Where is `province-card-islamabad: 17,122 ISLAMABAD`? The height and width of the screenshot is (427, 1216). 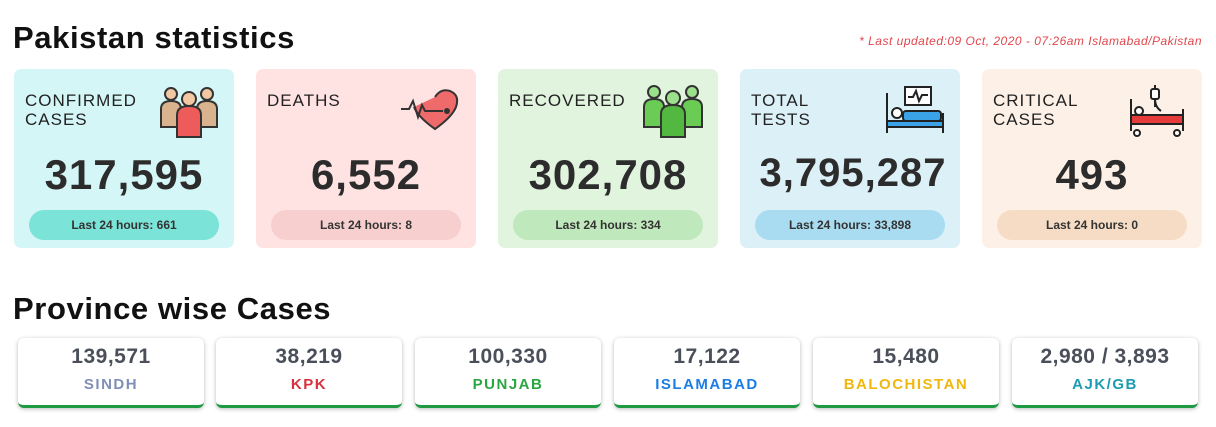 province-card-islamabad: 17,122 ISLAMABAD is located at coordinates (707, 373).